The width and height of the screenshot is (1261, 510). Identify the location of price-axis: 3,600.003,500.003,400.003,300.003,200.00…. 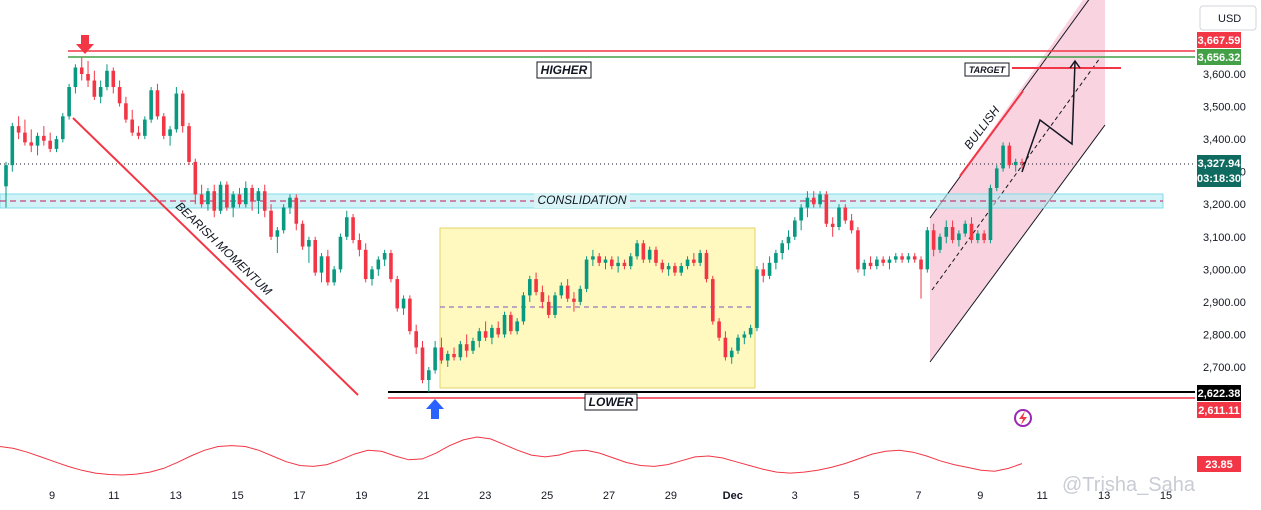
(1224, 221).